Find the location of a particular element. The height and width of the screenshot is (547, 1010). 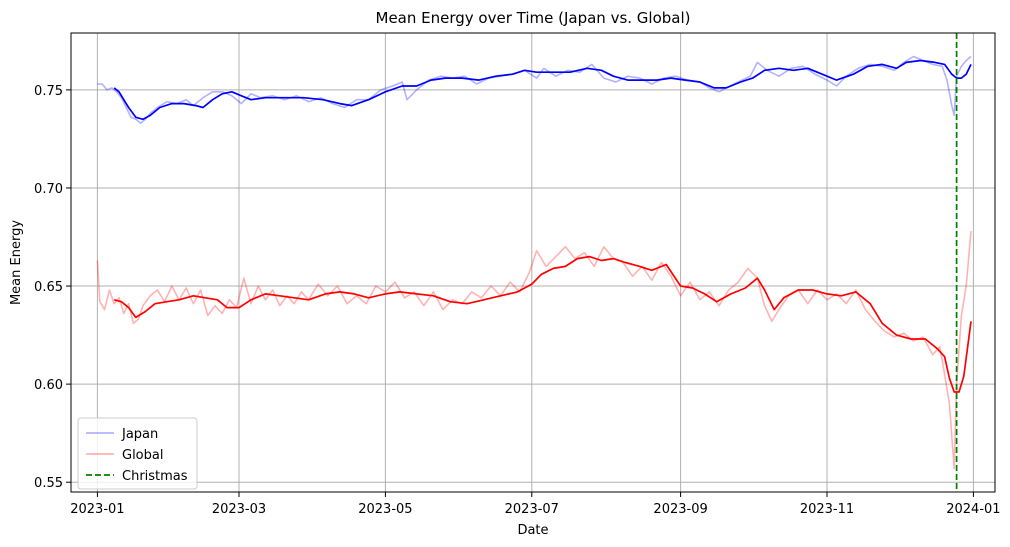

x-tick-label: 2024-01 is located at coordinates (973, 509).